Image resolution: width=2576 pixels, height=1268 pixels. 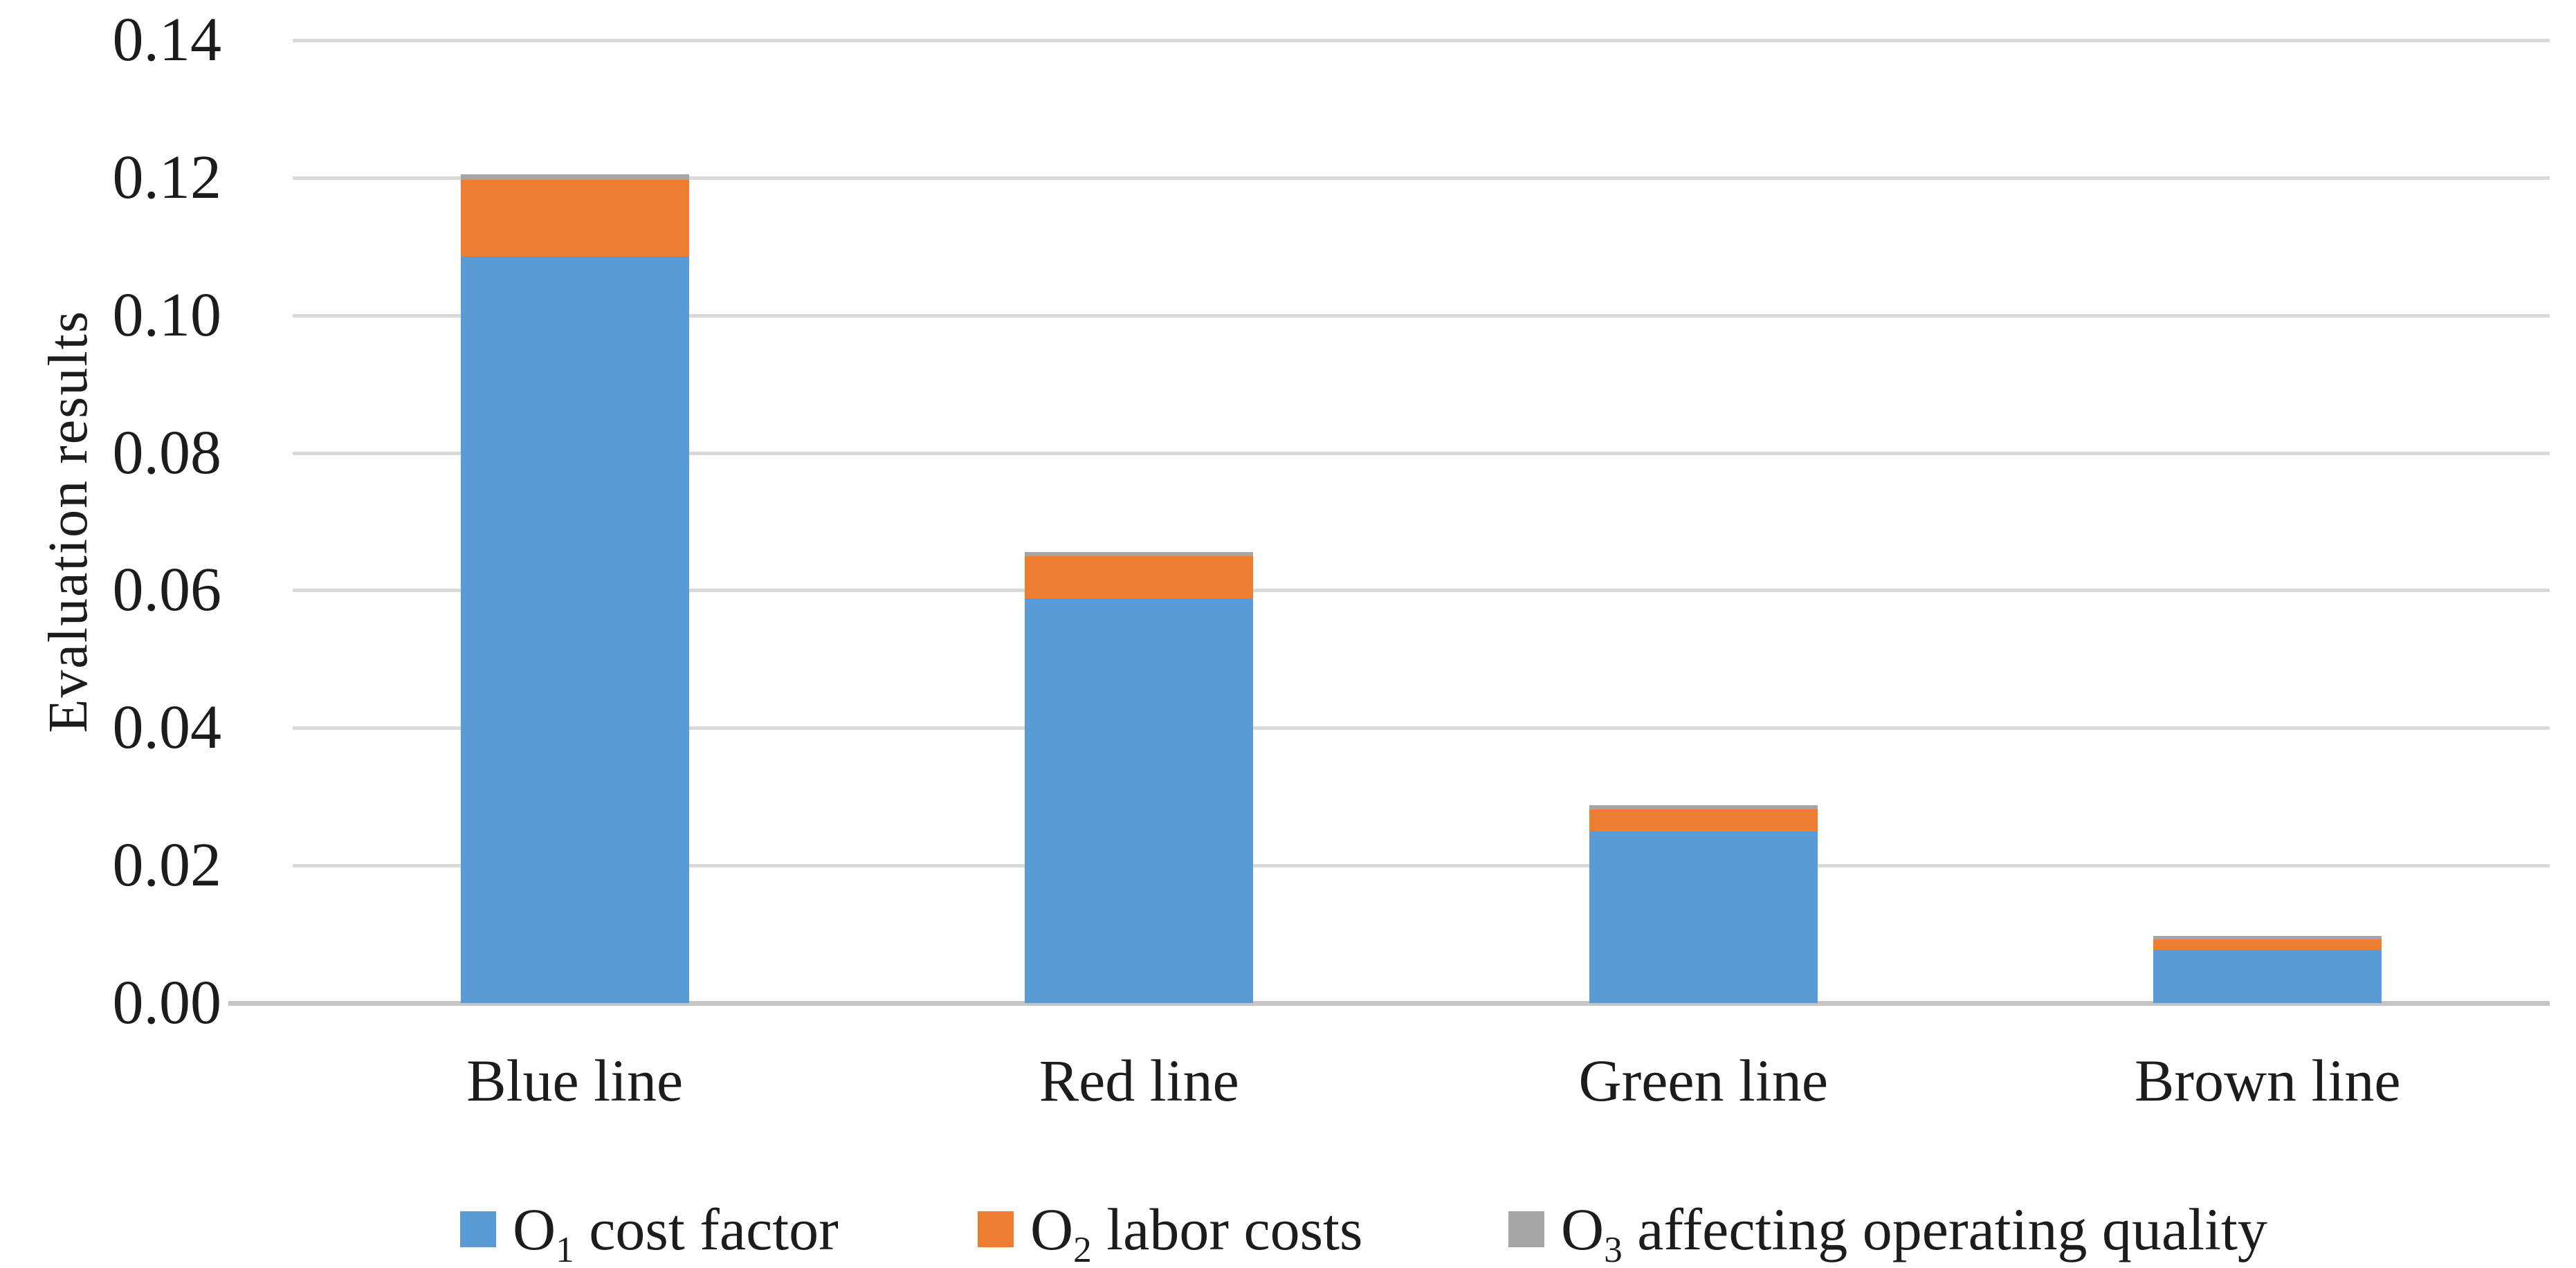 I want to click on bar-segment-green-line-s2, so click(x=1704, y=820).